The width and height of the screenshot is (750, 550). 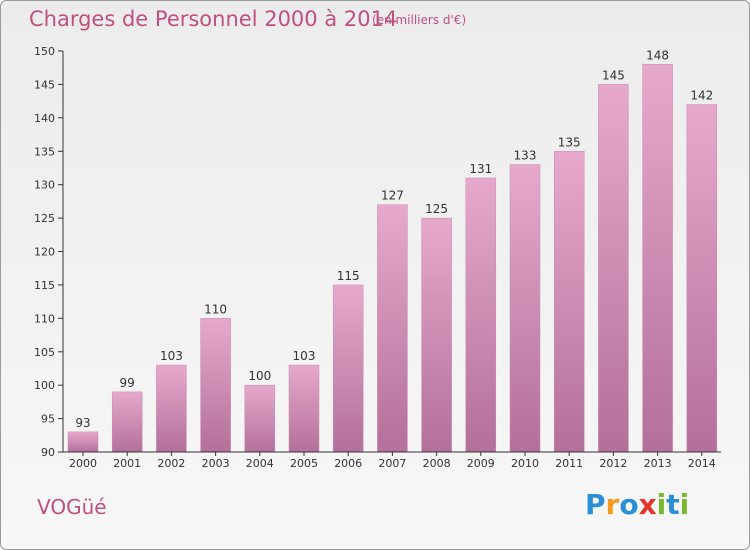 What do you see at coordinates (569, 463) in the screenshot?
I see `x-tick-label-2011: 2011` at bounding box center [569, 463].